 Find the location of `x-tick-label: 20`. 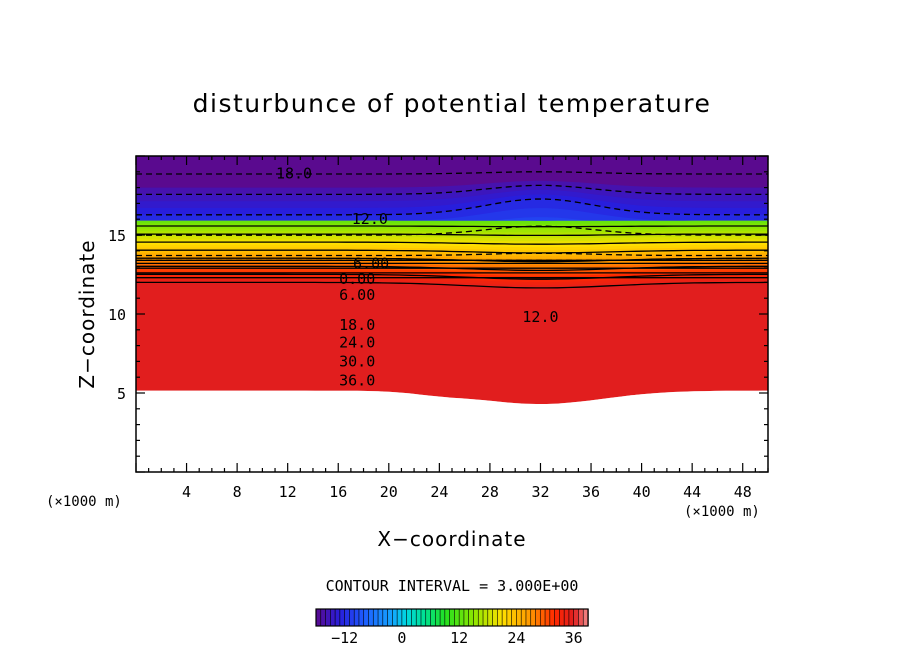

x-tick-label: 20 is located at coordinates (389, 492).